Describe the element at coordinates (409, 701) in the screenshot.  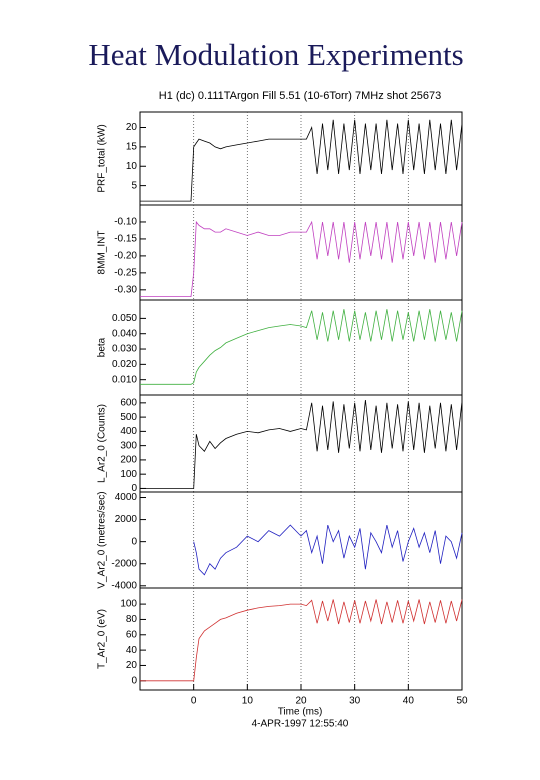
I see `x-tick-label: 40` at that location.